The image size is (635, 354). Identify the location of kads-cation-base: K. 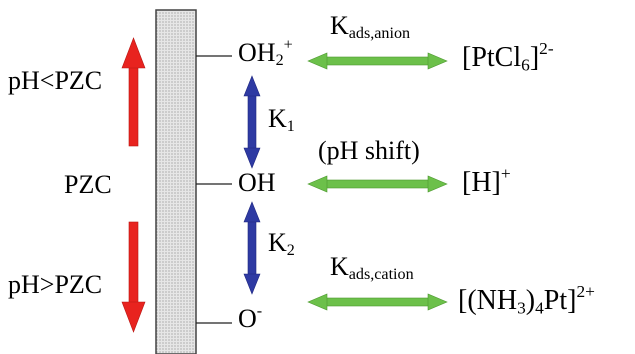
(339, 266).